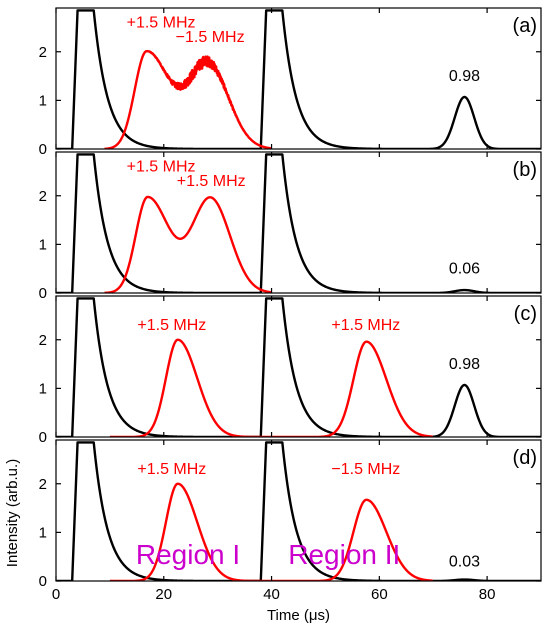 The width and height of the screenshot is (543, 627). What do you see at coordinates (464, 269) in the screenshot?
I see `annotation-label: 0.06` at bounding box center [464, 269].